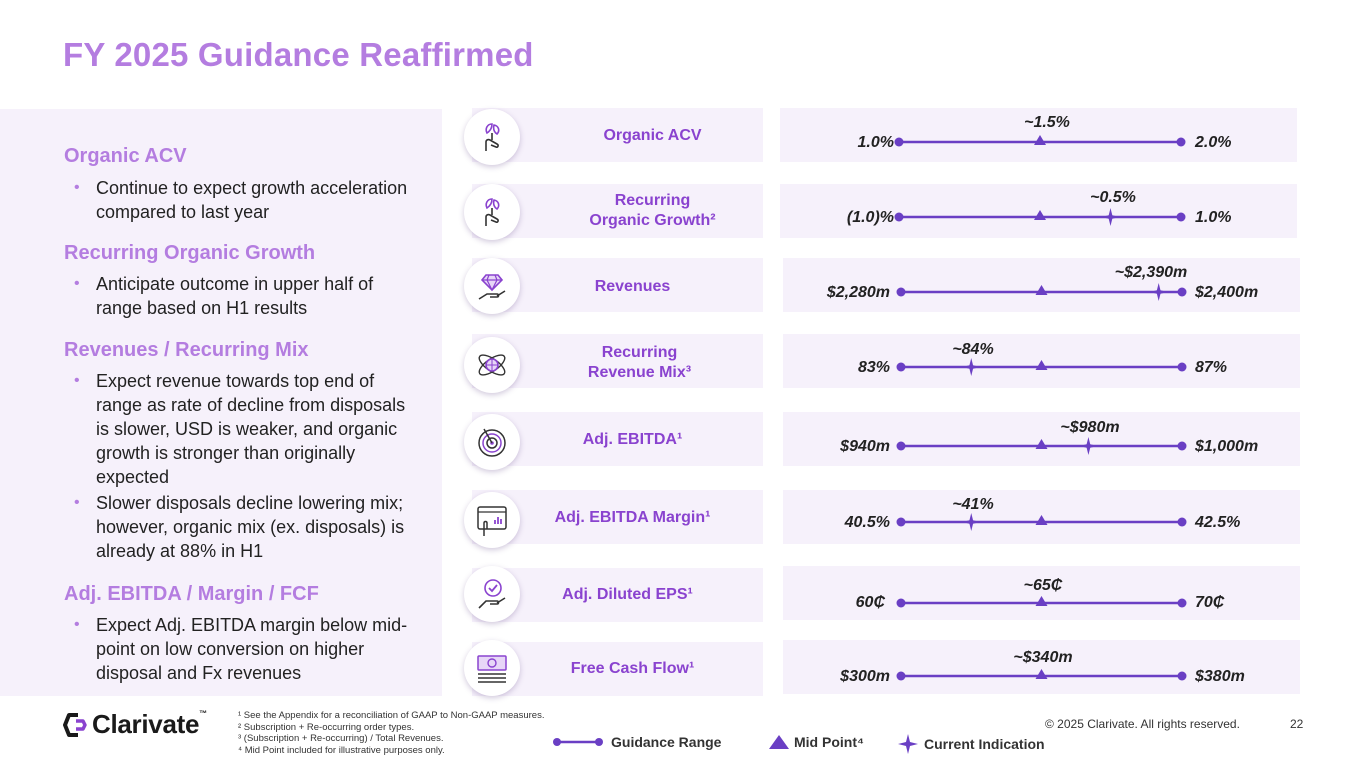 The image size is (1365, 768). Describe the element at coordinates (492, 442) in the screenshot. I see `target-icon` at that location.